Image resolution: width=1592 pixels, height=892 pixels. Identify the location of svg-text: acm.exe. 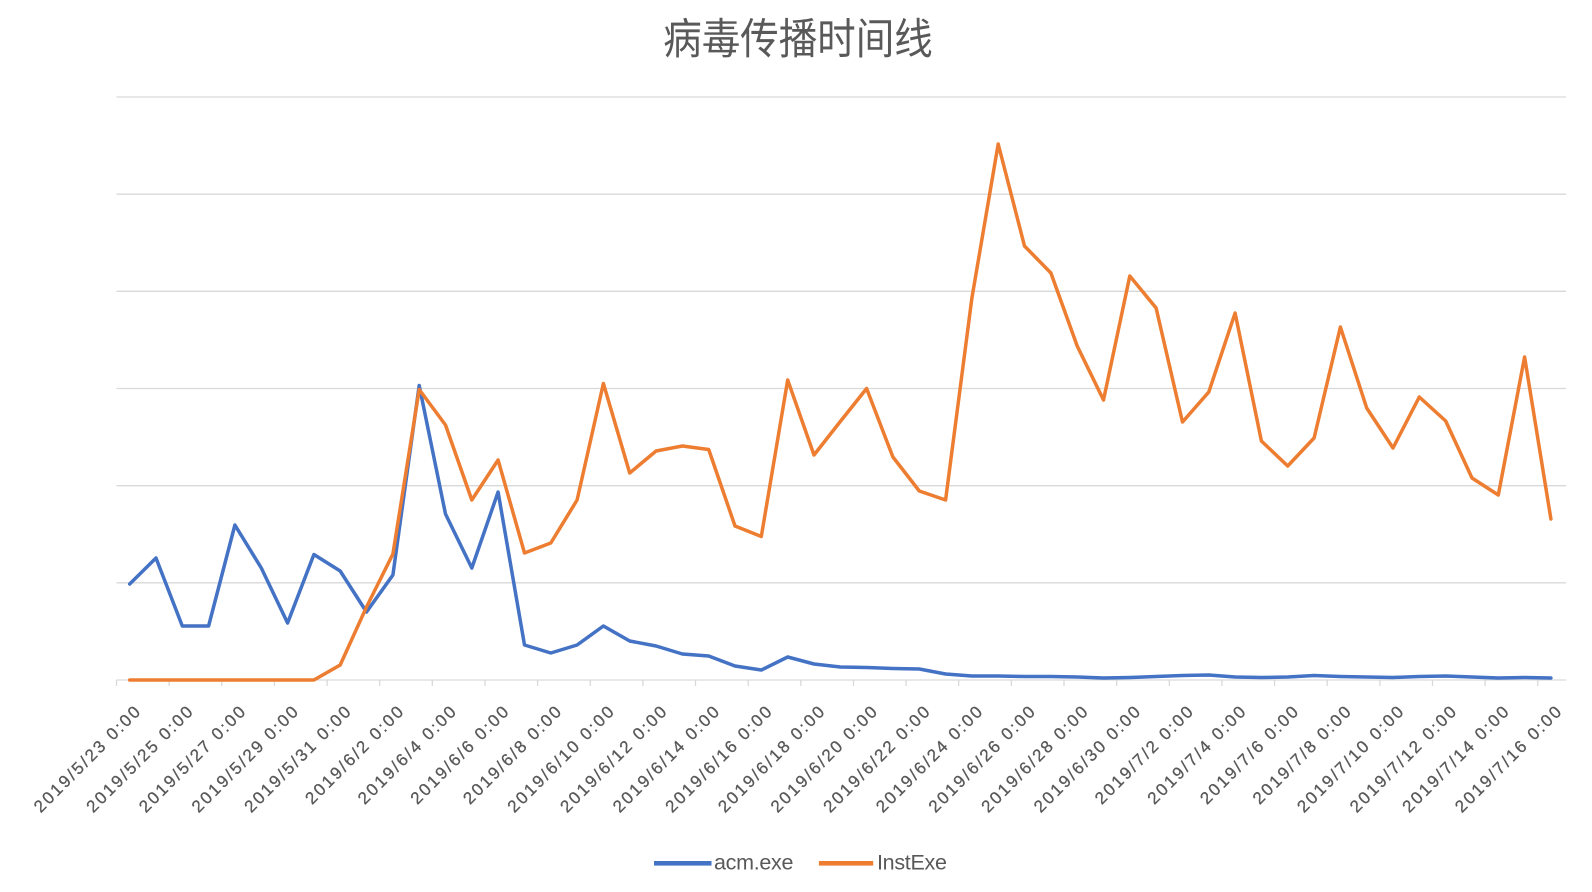
(753, 863).